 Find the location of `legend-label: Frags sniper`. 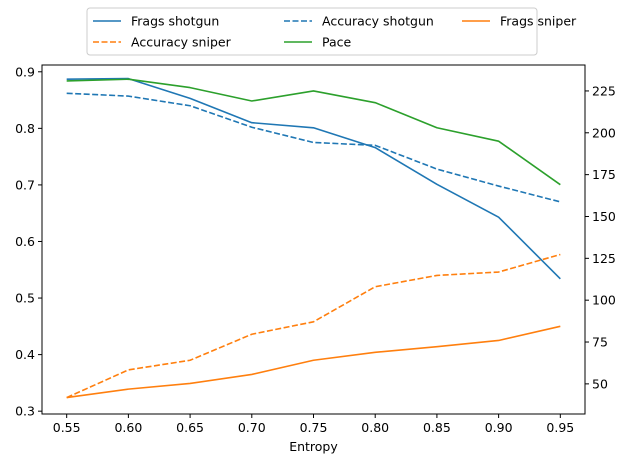

legend-label: Frags sniper is located at coordinates (538, 21).